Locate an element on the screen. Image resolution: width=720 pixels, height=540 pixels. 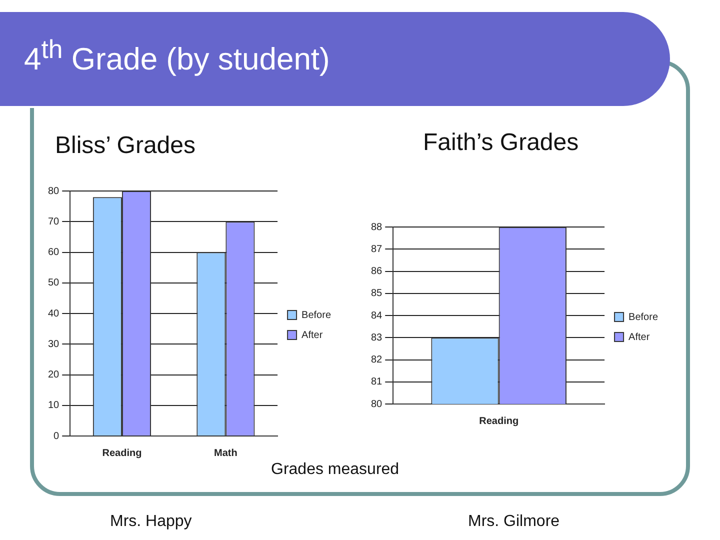
chart-title: Bliss’ Grades is located at coordinates (125, 146).